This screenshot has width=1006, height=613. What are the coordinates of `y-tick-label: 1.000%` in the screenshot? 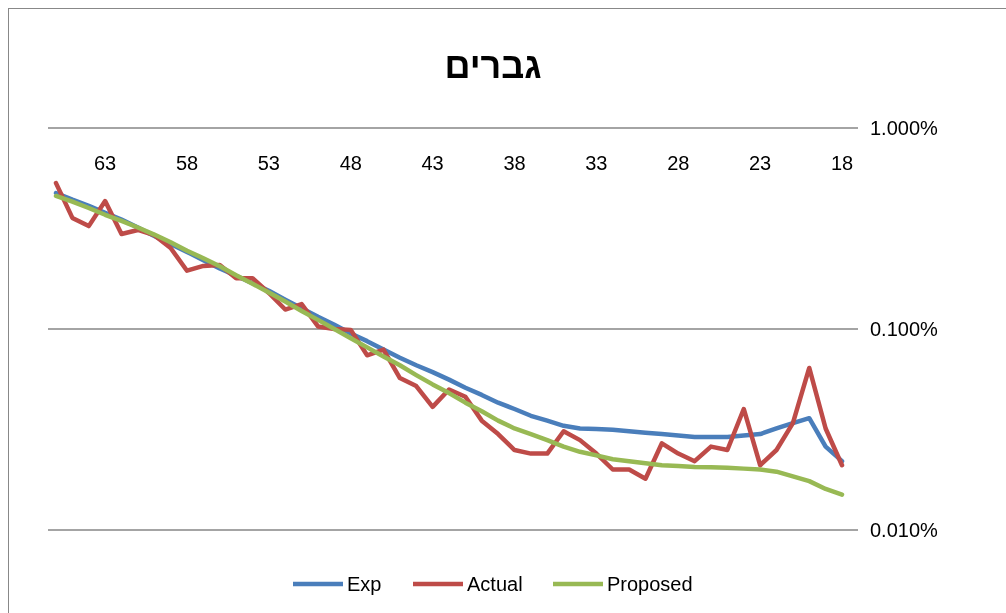 It's located at (904, 128).